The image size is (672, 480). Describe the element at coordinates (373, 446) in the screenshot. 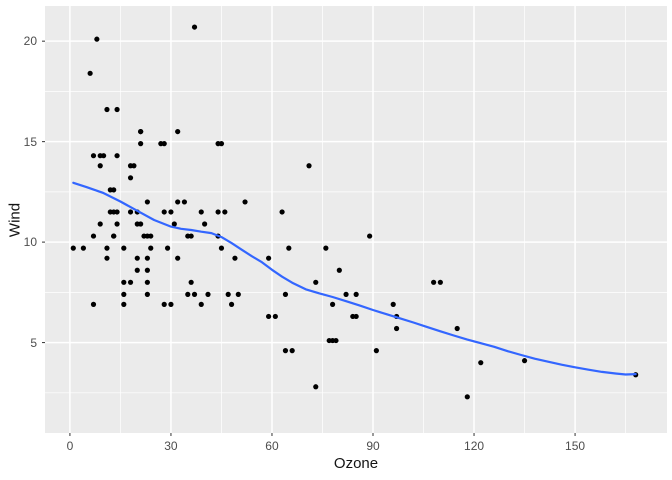

I see `x-axis-tick-label: 90` at that location.